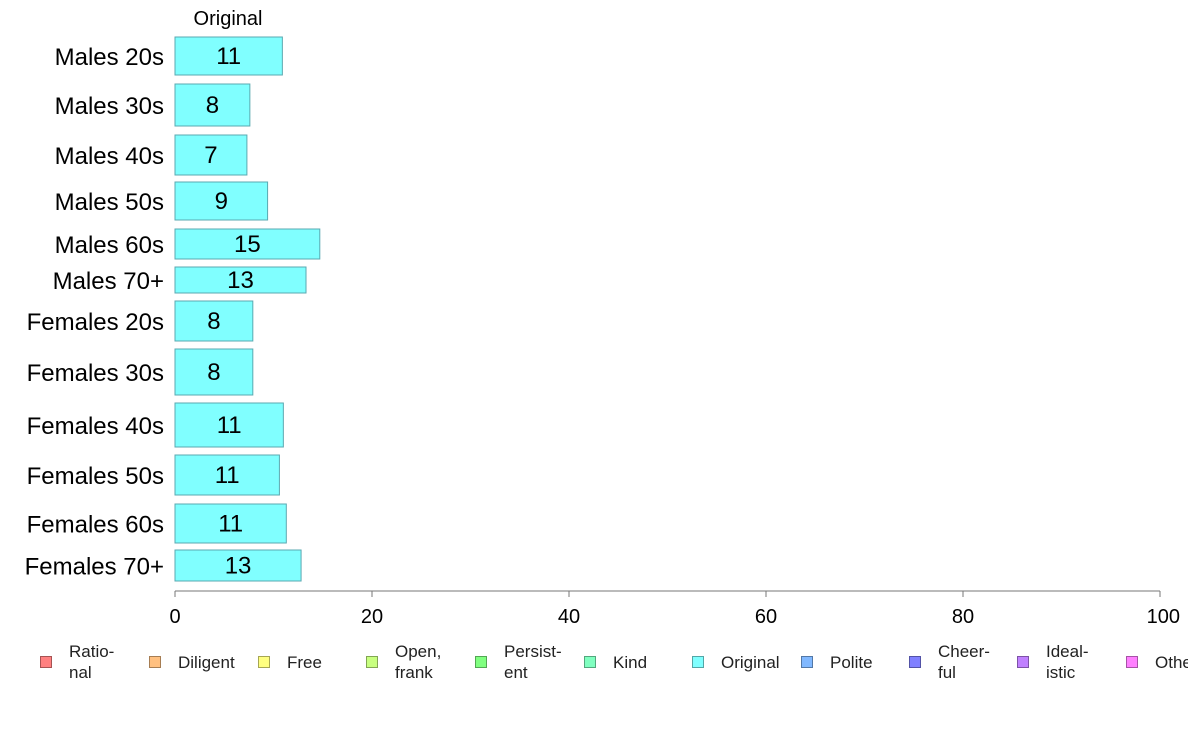 This screenshot has height=736, width=1188. I want to click on legend-item: Cheer- ful, so click(949, 662).